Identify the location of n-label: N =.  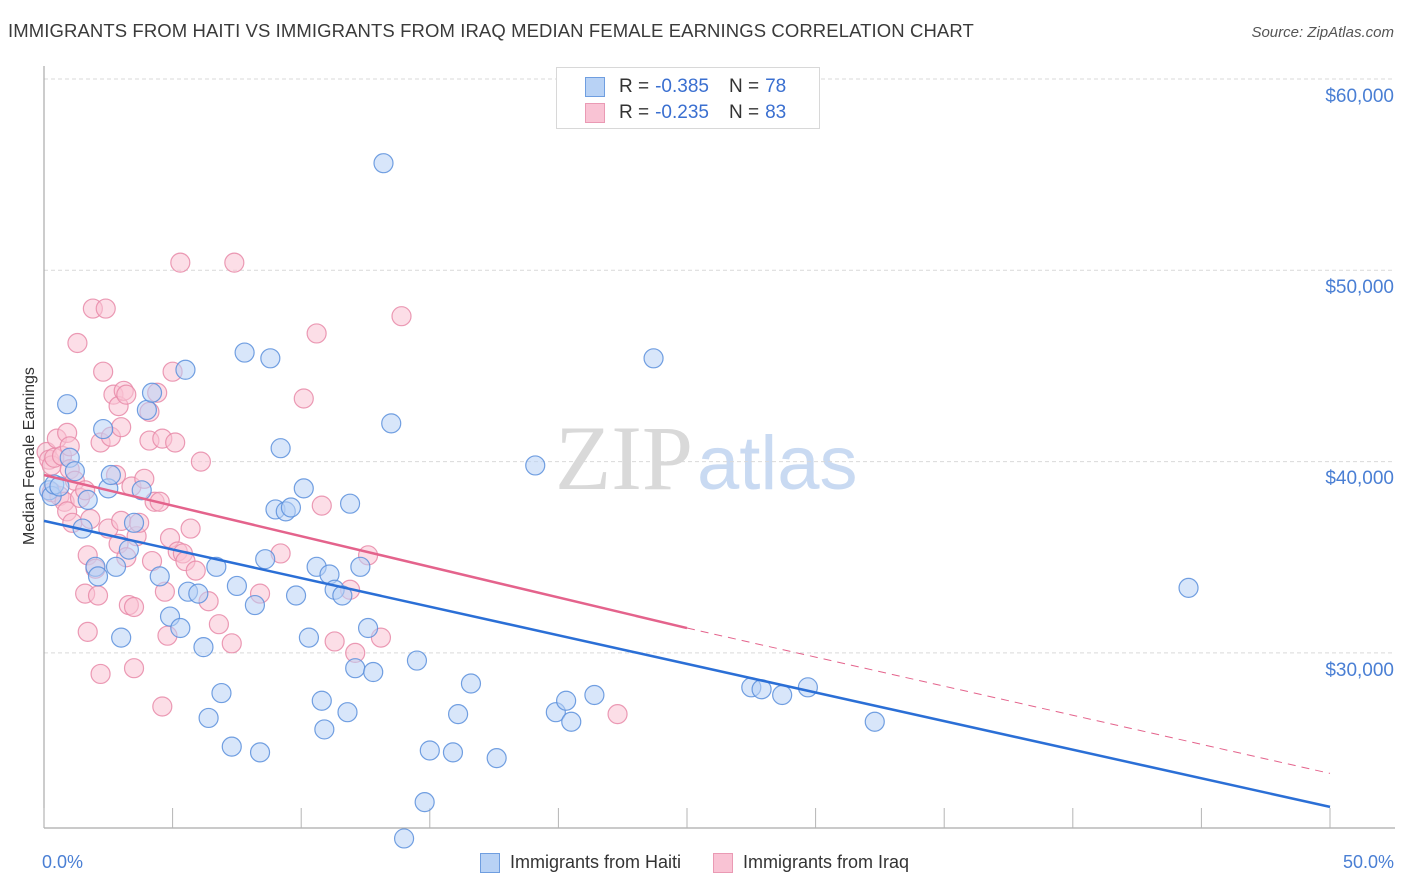
(744, 112).